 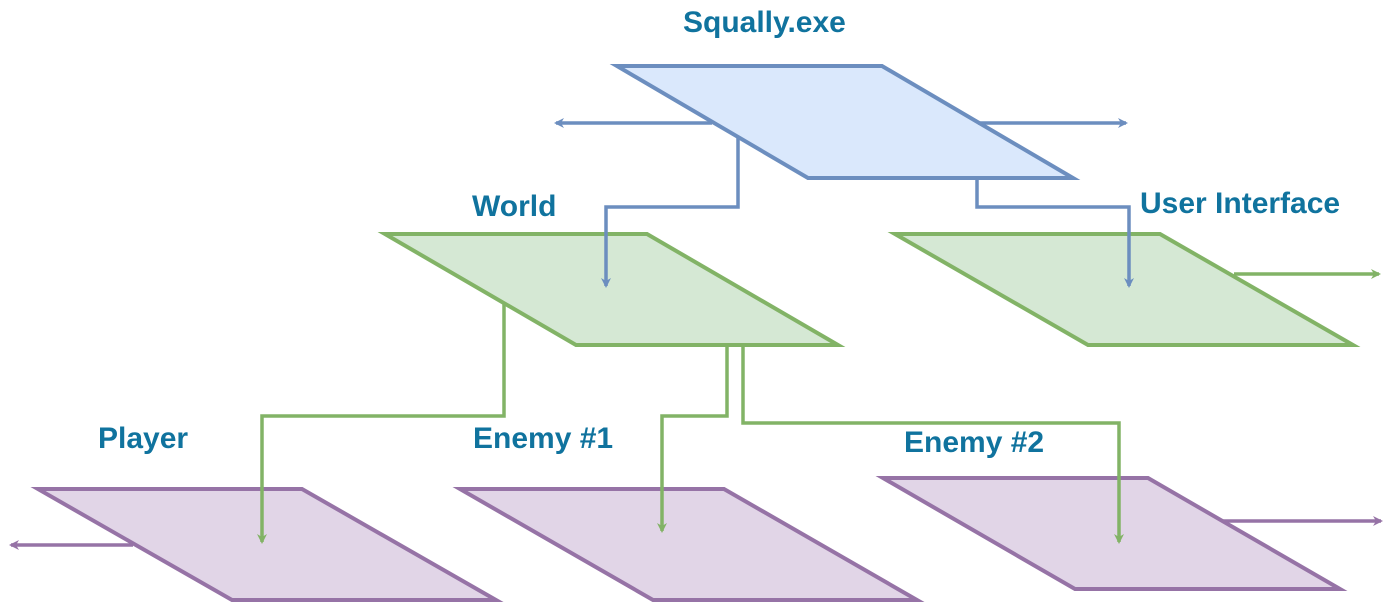 I want to click on root-to-user-interface-connector, so click(x=1054, y=233).